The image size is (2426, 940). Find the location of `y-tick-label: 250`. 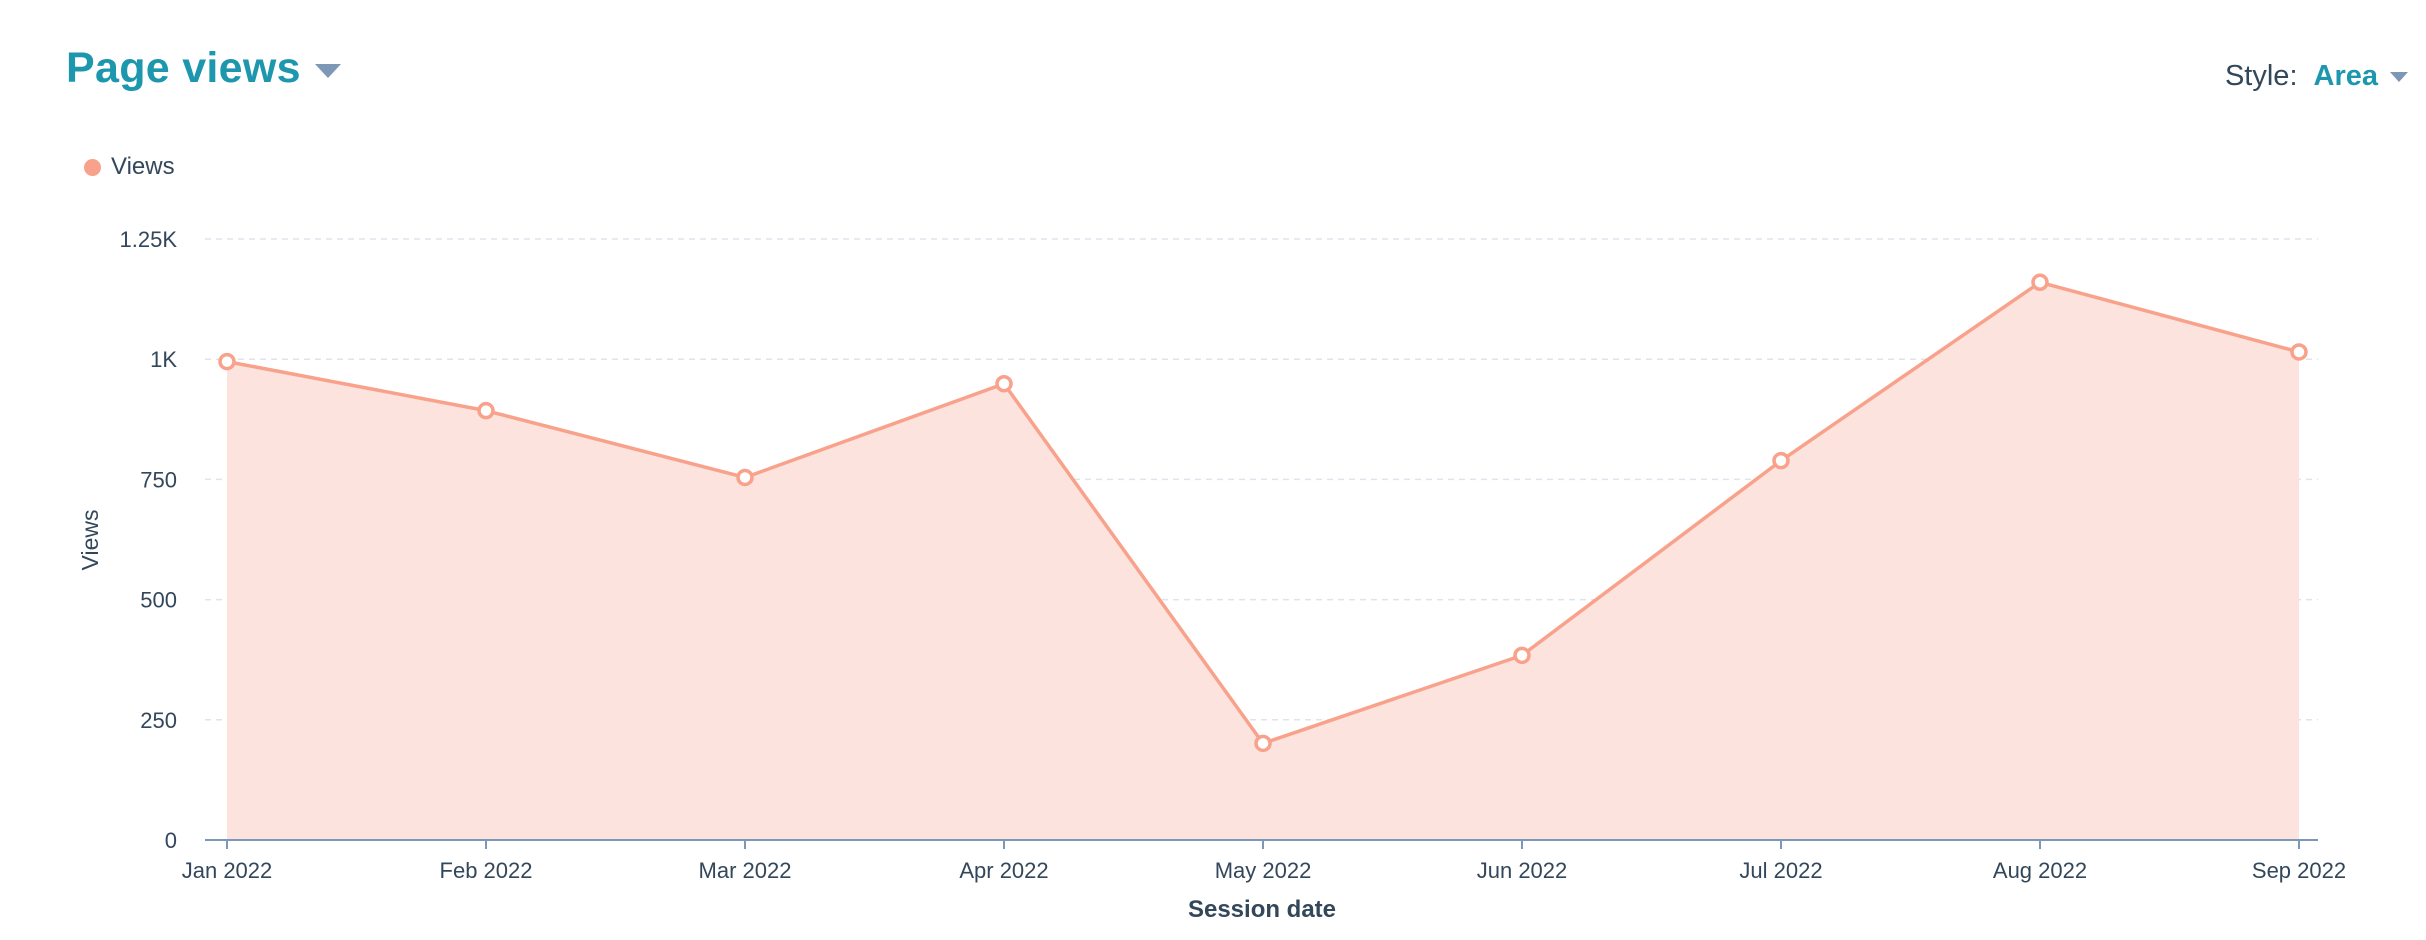

y-tick-label: 250 is located at coordinates (158, 720).